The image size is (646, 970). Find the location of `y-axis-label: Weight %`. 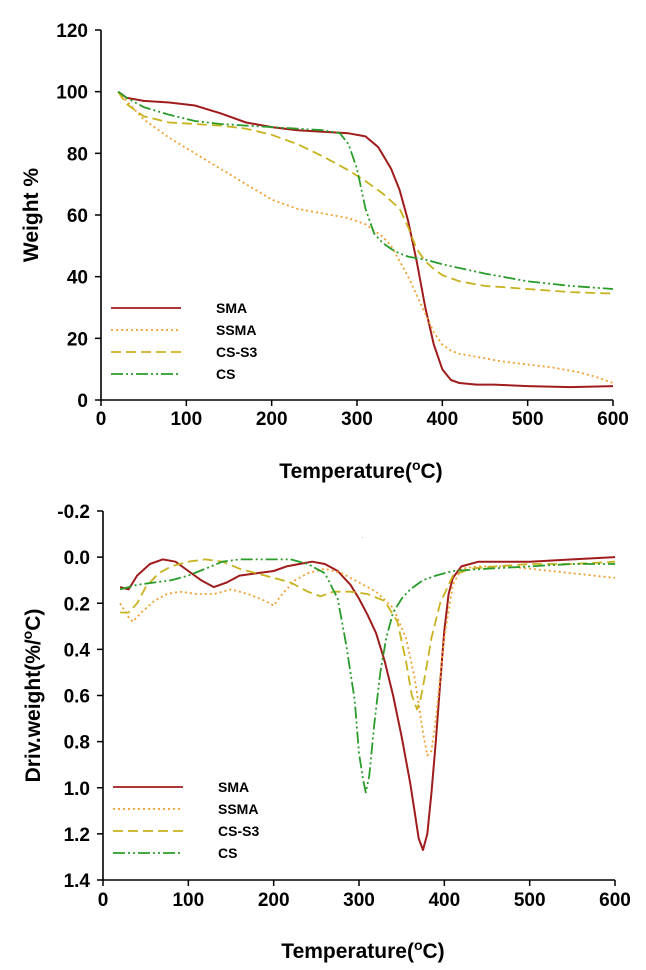

y-axis-label: Weight % is located at coordinates (31, 215).